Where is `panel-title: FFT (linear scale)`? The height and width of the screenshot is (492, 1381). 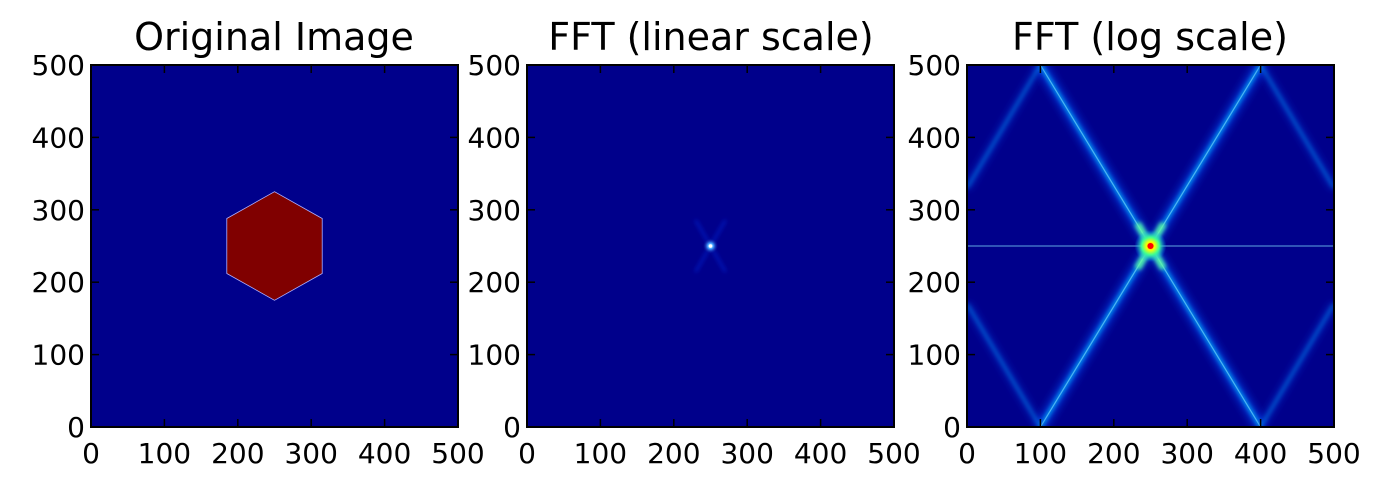 panel-title: FFT (linear scale) is located at coordinates (710, 37).